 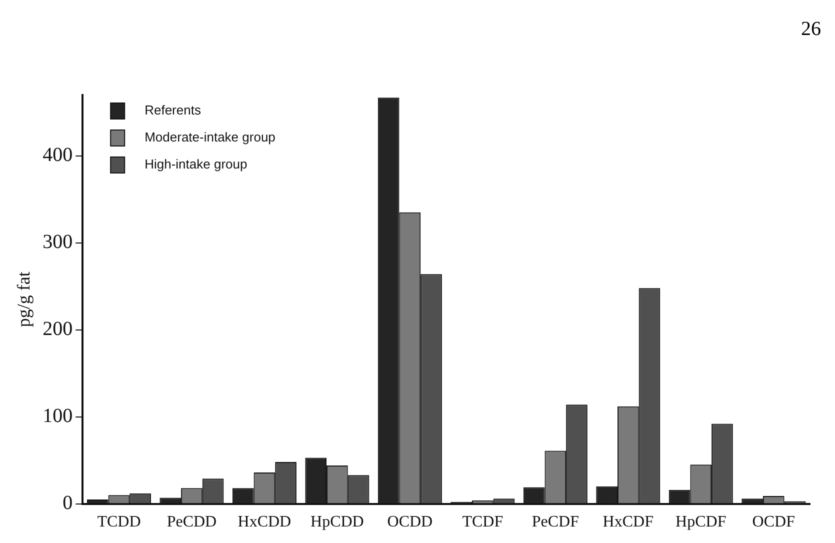 I want to click on x-tick-label: PeCDF, so click(x=556, y=522).